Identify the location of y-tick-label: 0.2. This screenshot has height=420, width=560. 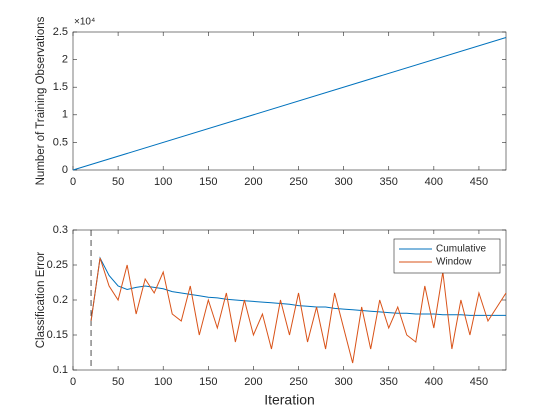
(60, 300).